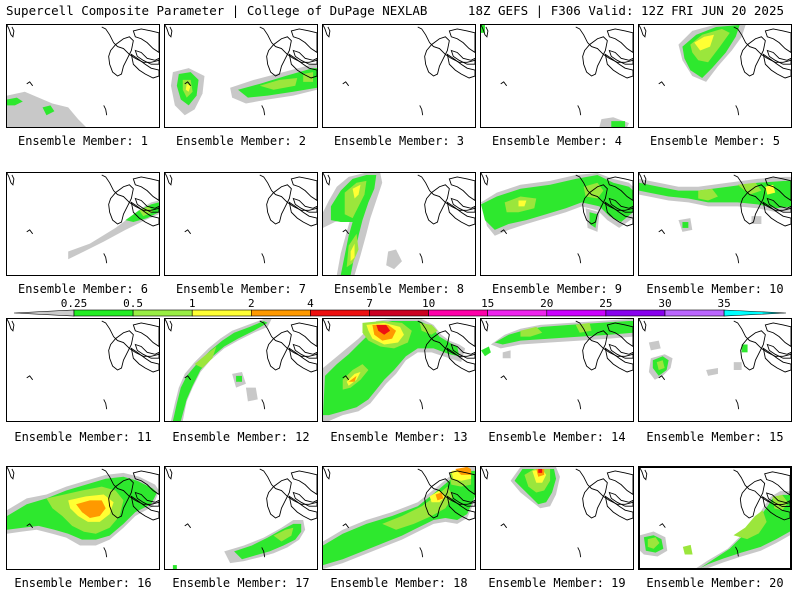 The width and height of the screenshot is (800, 600). What do you see at coordinates (241, 76) in the screenshot?
I see `ensemble-member-2-map` at bounding box center [241, 76].